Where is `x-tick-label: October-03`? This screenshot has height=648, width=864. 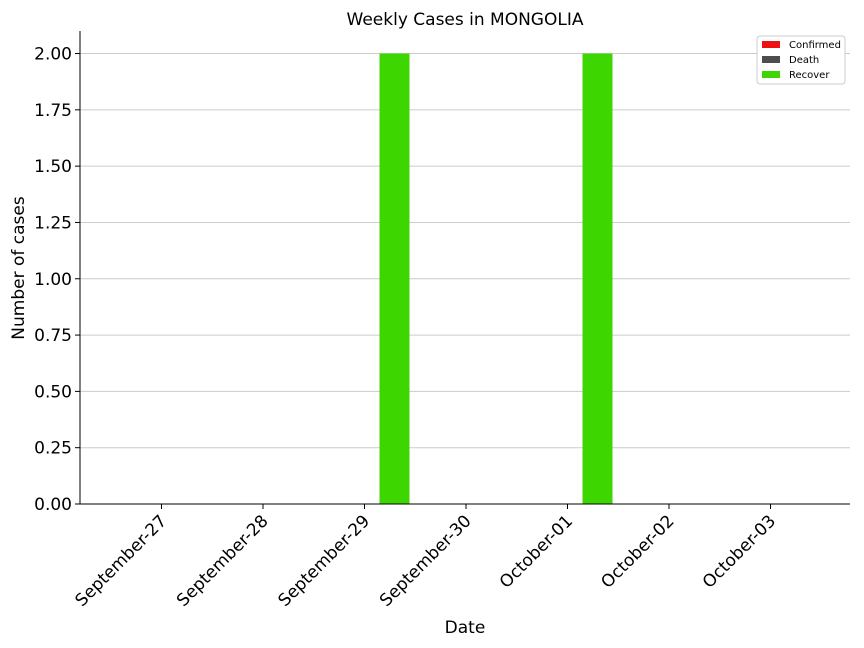 x-tick-label: October-03 is located at coordinates (739, 551).